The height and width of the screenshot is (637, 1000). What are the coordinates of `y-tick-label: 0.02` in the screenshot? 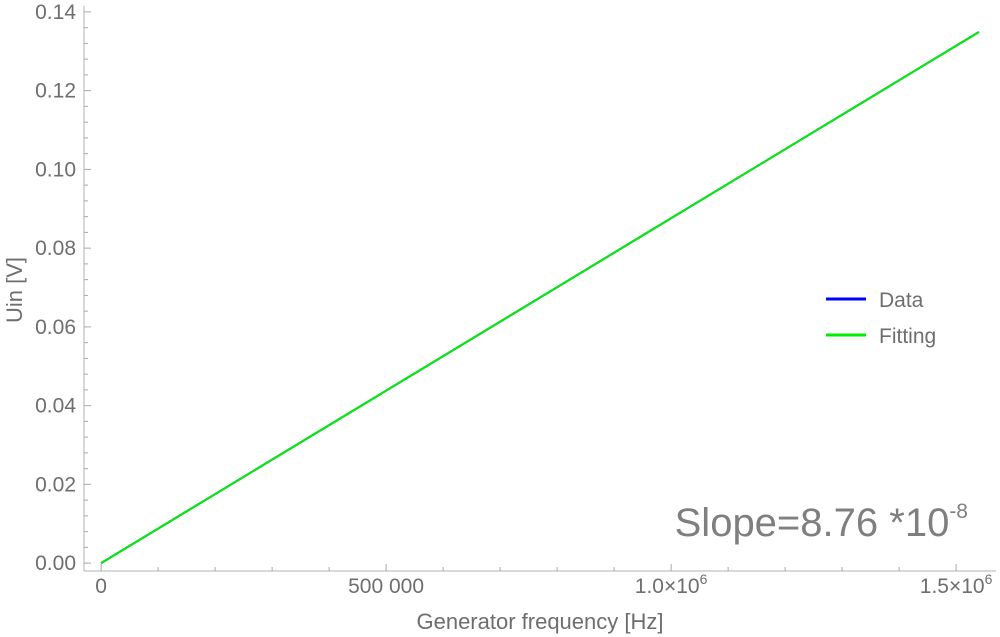 It's located at (55, 484).